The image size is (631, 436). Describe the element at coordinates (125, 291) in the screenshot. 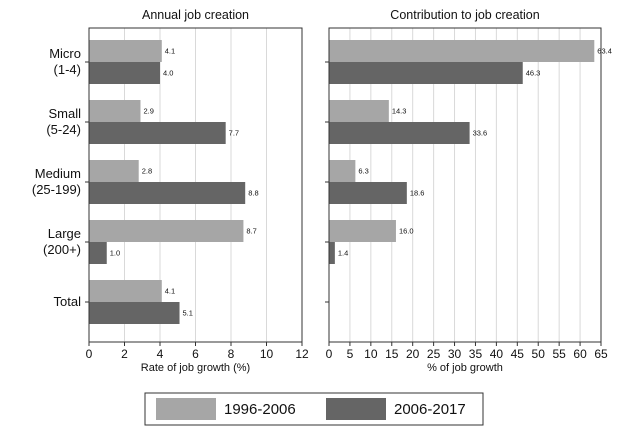

I see `bar-total-1996-2006` at that location.